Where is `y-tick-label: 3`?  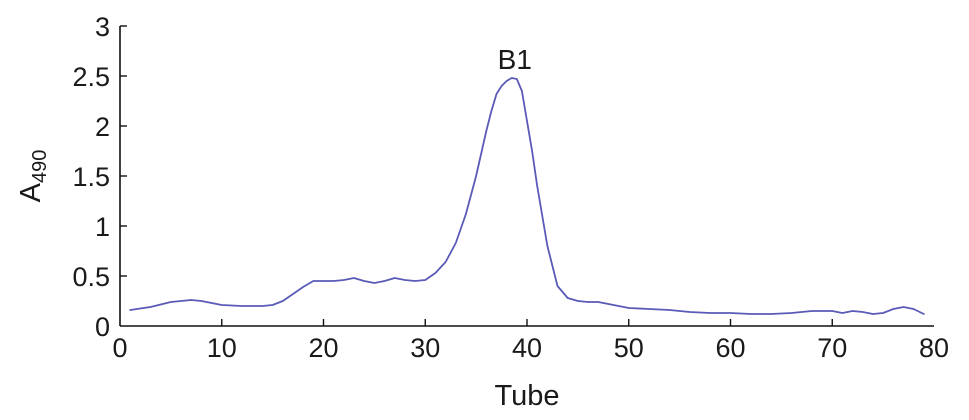 y-tick-label: 3 is located at coordinates (102, 27).